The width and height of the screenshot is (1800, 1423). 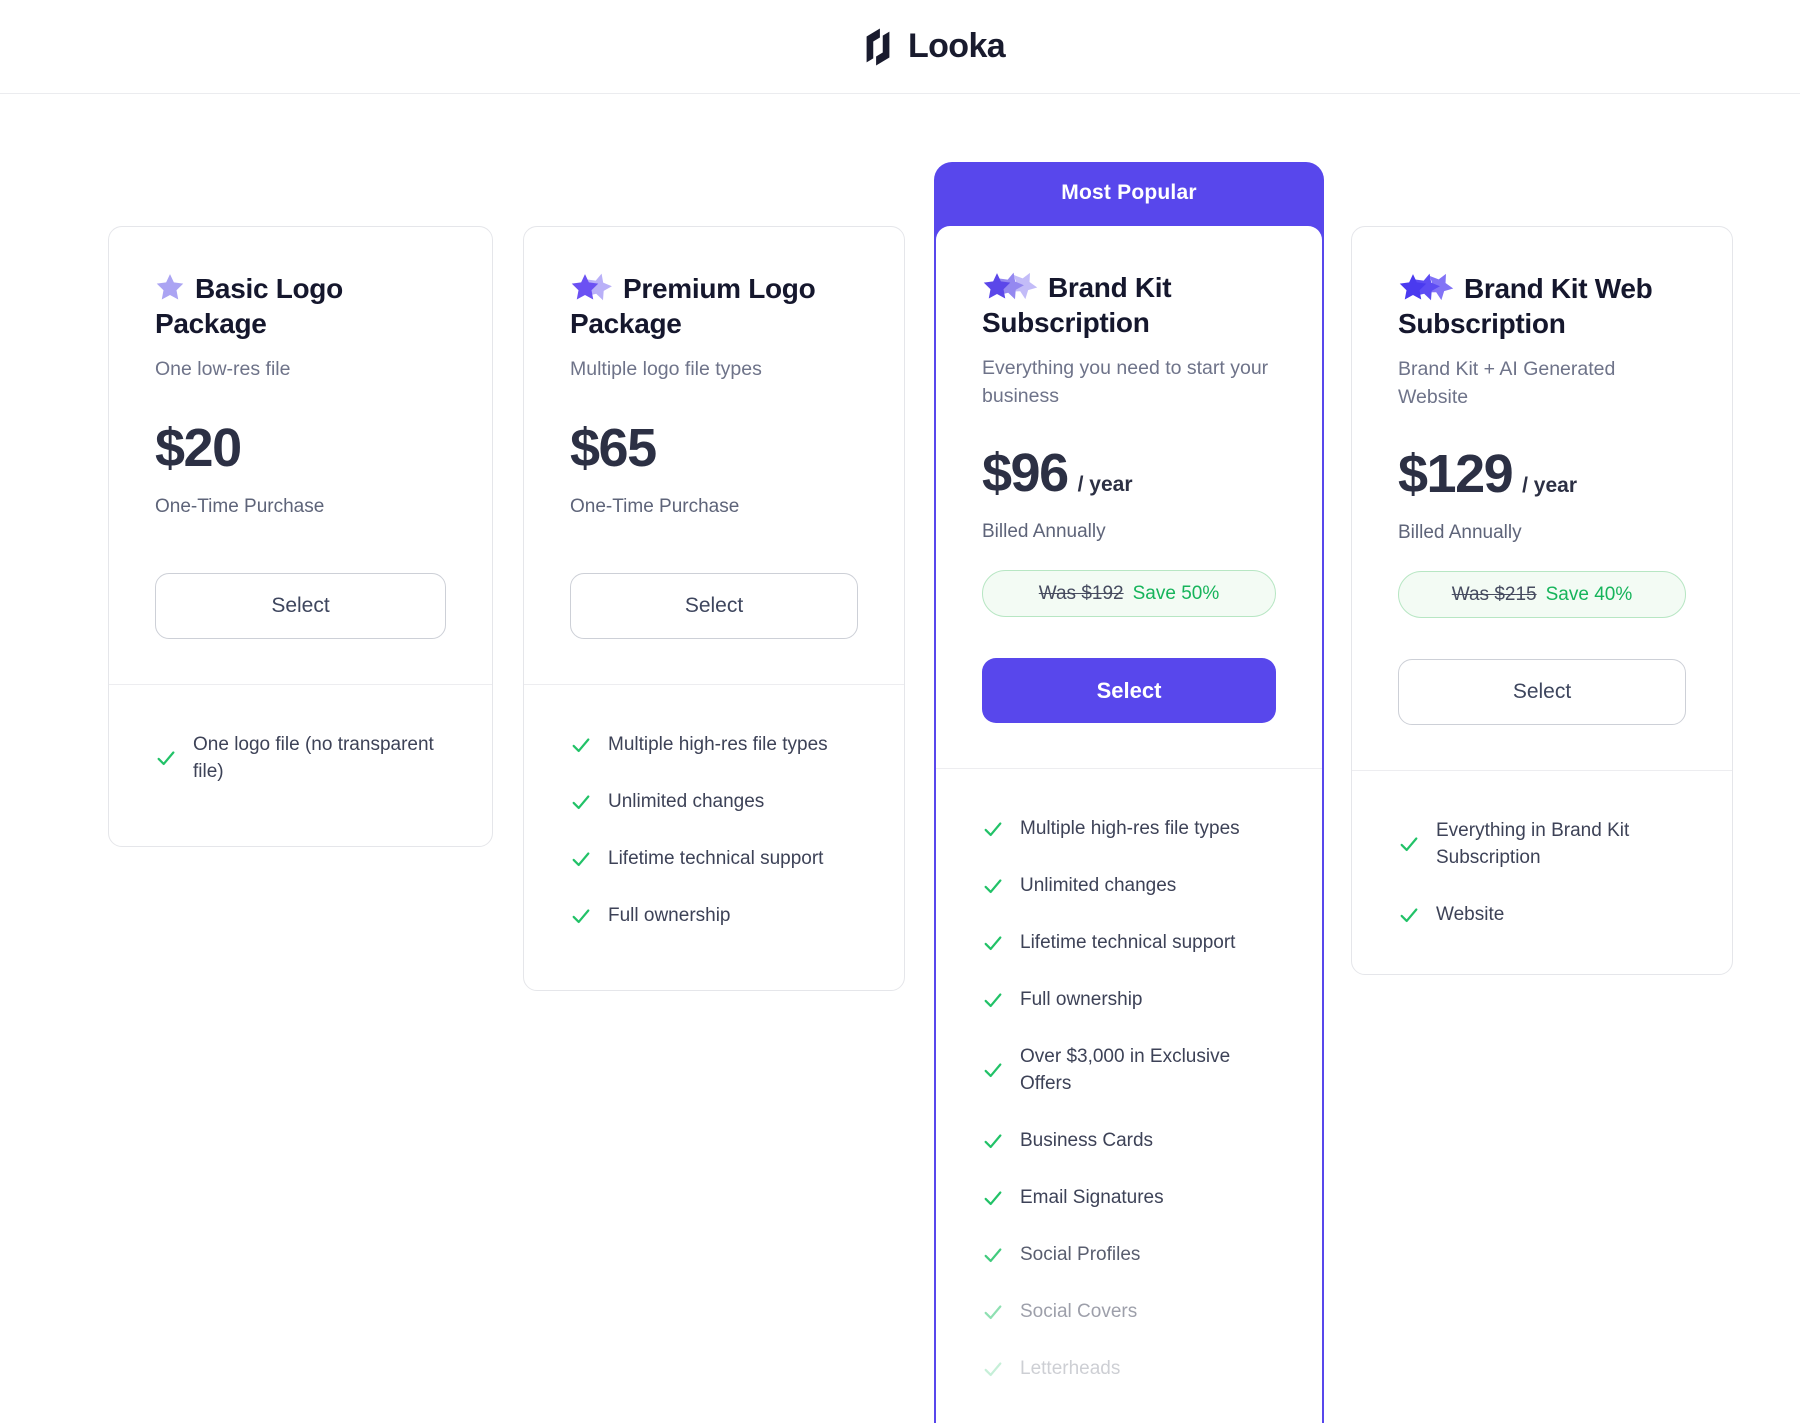 I want to click on plan-term: One-Time Purchase, so click(x=240, y=506).